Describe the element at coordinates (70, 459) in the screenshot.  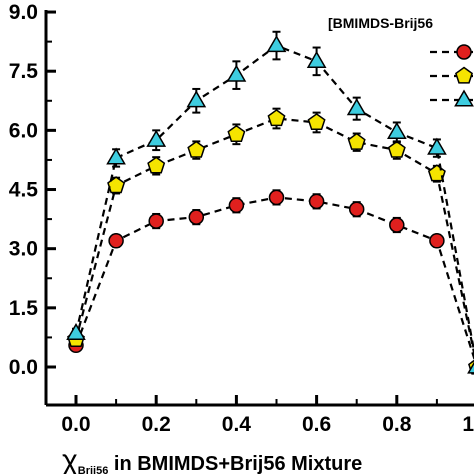
I see `x-axis-label-symbol: χ` at that location.